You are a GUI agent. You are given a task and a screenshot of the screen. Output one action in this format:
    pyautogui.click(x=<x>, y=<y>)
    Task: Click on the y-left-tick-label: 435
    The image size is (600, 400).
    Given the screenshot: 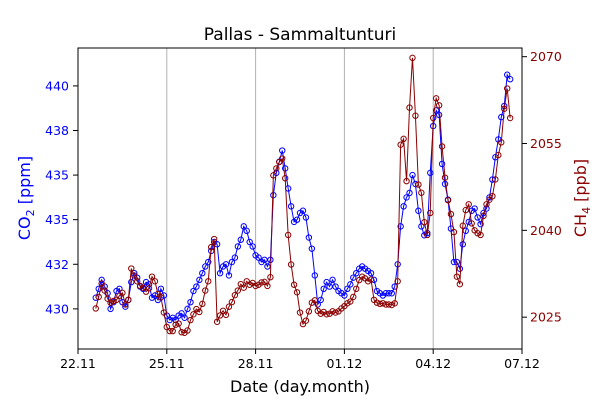 What is the action you would take?
    pyautogui.click(x=57, y=175)
    